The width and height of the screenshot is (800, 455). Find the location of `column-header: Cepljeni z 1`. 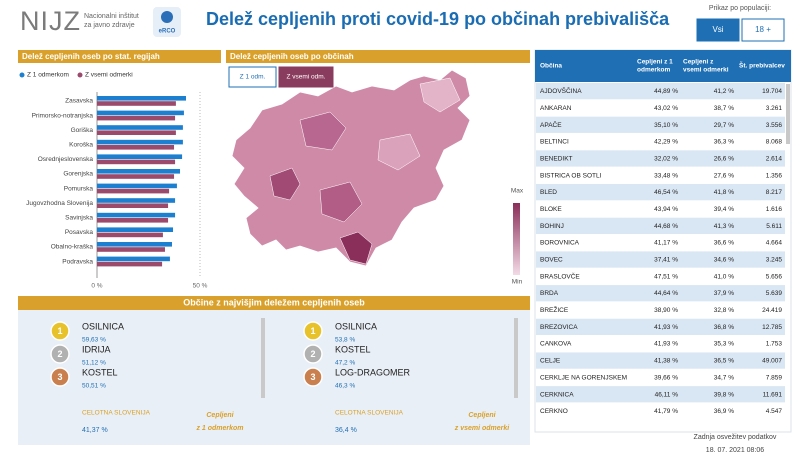

column-header: Cepljeni z 1 is located at coordinates (655, 62).